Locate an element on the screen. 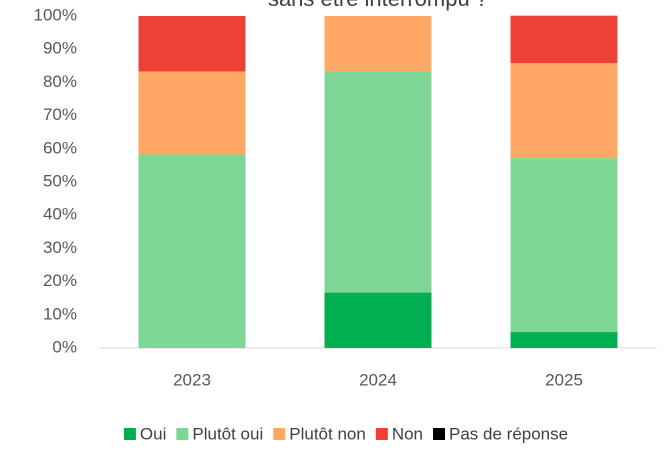  y-tick-label: 70% is located at coordinates (60, 114).